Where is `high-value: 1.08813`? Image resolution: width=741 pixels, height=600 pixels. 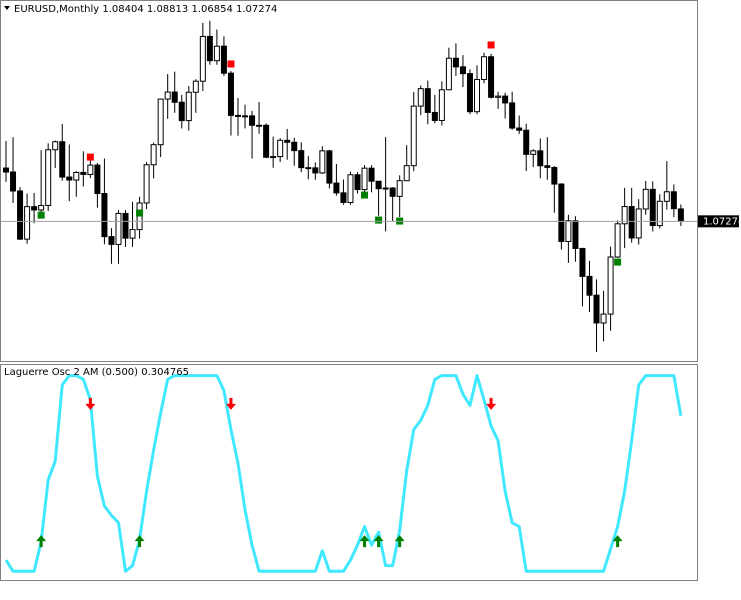 high-value: 1.08813 is located at coordinates (167, 9).